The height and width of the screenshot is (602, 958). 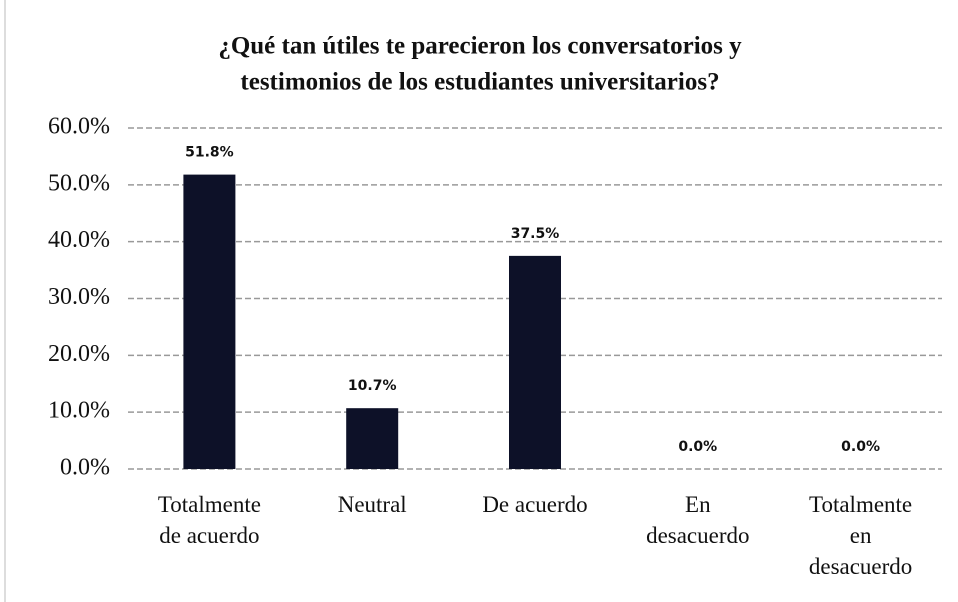 I want to click on x-tick-label: Totalmente de acuerdo, so click(x=209, y=520).